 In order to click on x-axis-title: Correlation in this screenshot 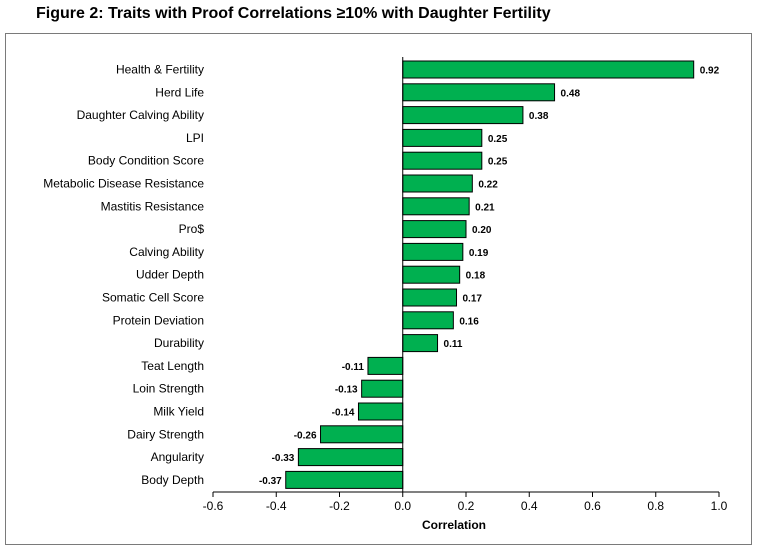, I will do `click(454, 525)`.